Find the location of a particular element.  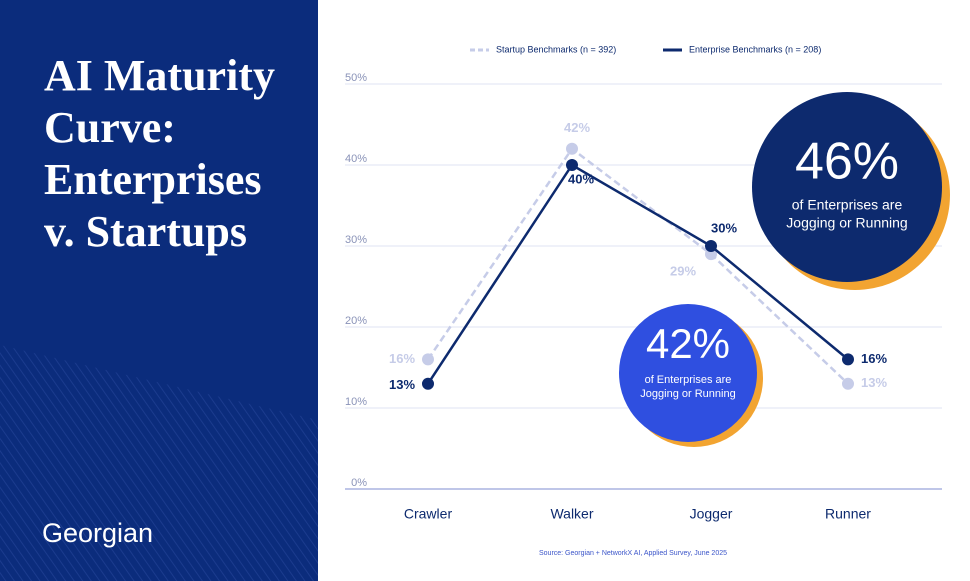

data-label: 30% is located at coordinates (724, 227).